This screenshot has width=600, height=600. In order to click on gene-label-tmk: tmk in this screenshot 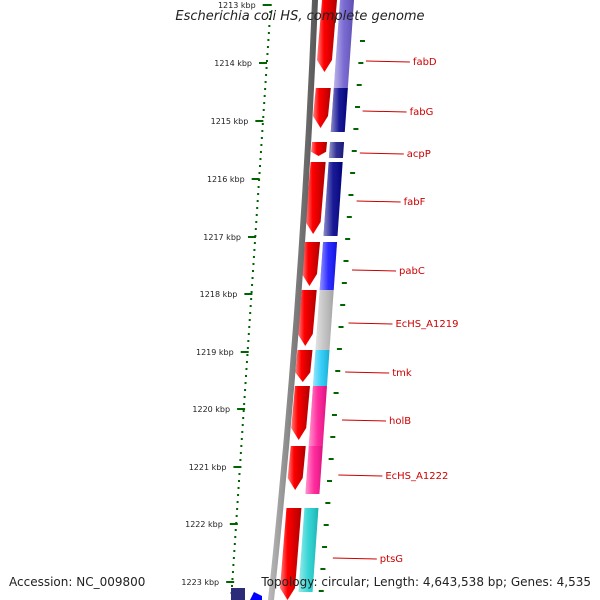, I will do `click(402, 373)`.